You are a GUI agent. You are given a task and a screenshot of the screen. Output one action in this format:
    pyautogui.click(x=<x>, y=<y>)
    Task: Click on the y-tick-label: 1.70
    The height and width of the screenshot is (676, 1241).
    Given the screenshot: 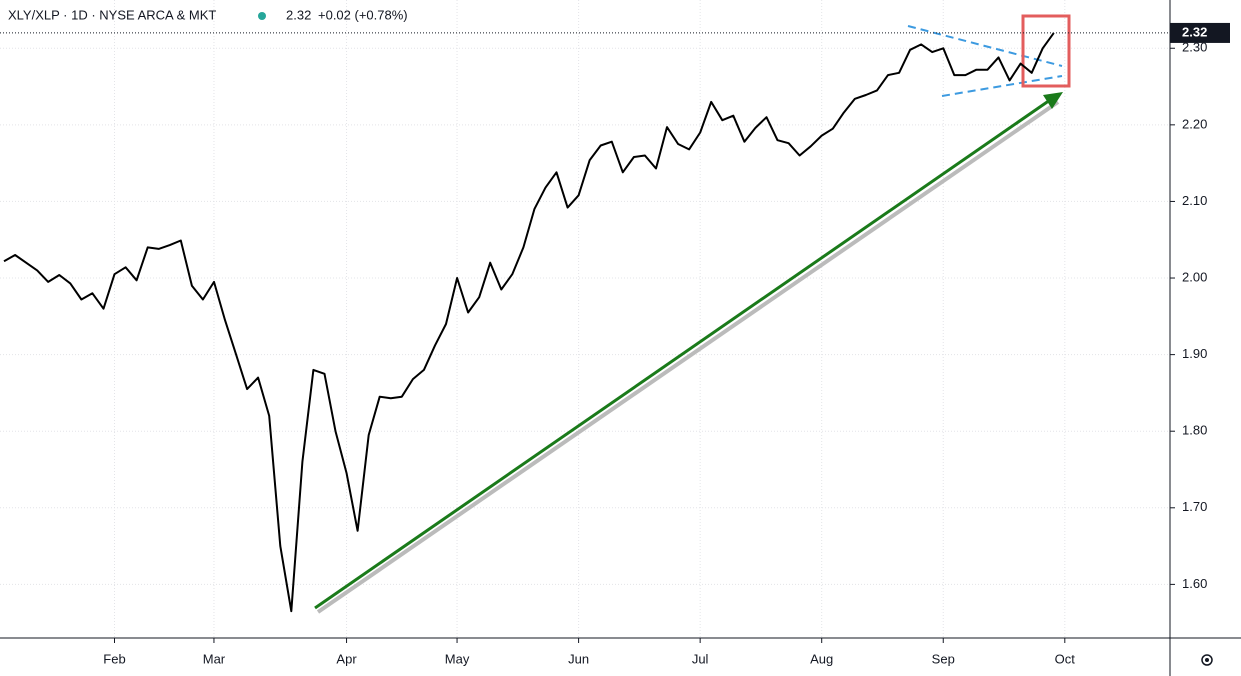 What is the action you would take?
    pyautogui.click(x=1194, y=506)
    